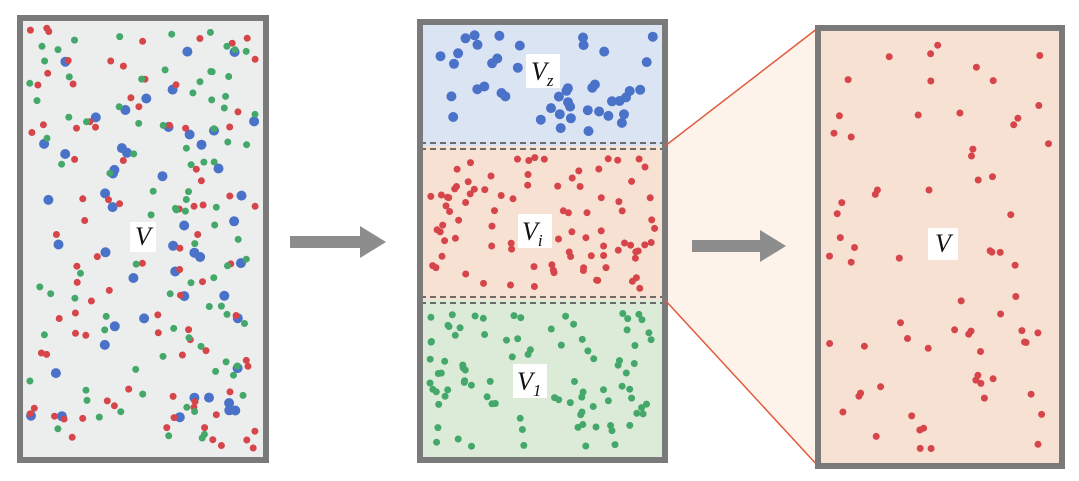 The width and height of the screenshot is (1079, 481). What do you see at coordinates (741, 87) in the screenshot?
I see `connector-top` at bounding box center [741, 87].